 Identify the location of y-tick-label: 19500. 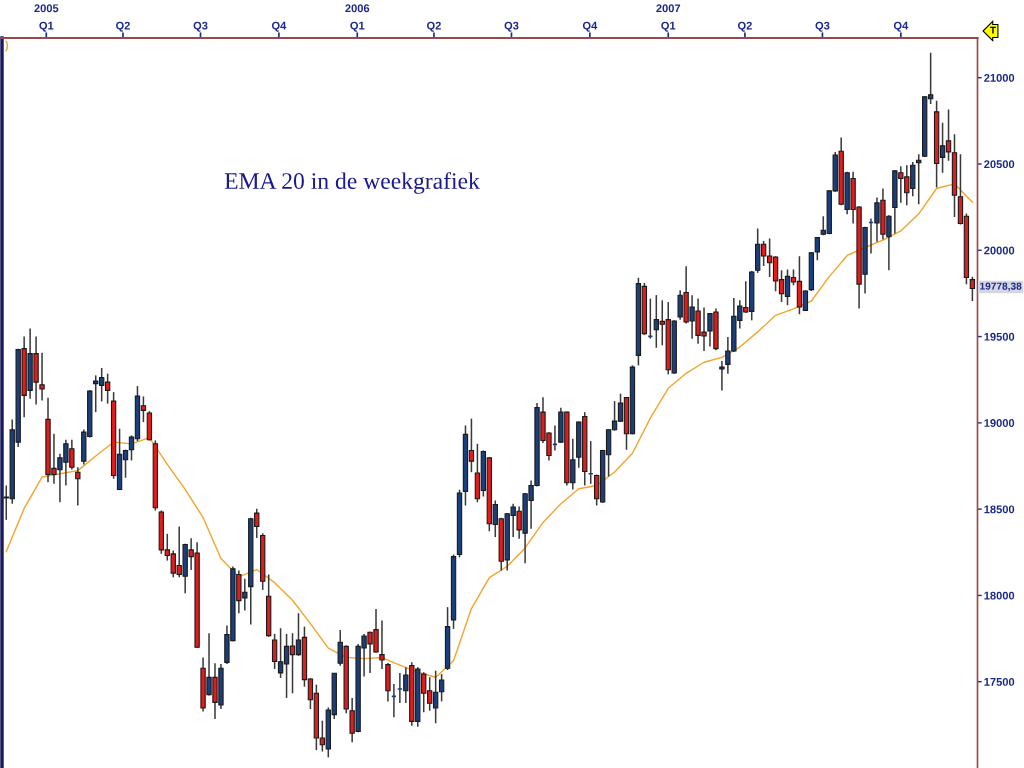
(999, 336).